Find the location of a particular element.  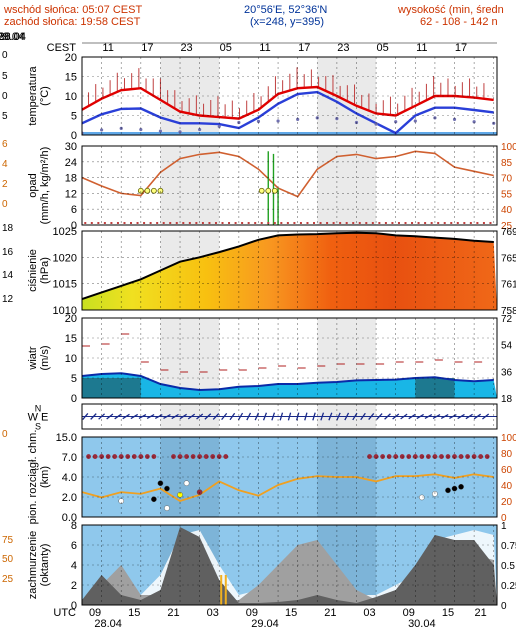

left-edge-label: 18 is located at coordinates (8, 228).